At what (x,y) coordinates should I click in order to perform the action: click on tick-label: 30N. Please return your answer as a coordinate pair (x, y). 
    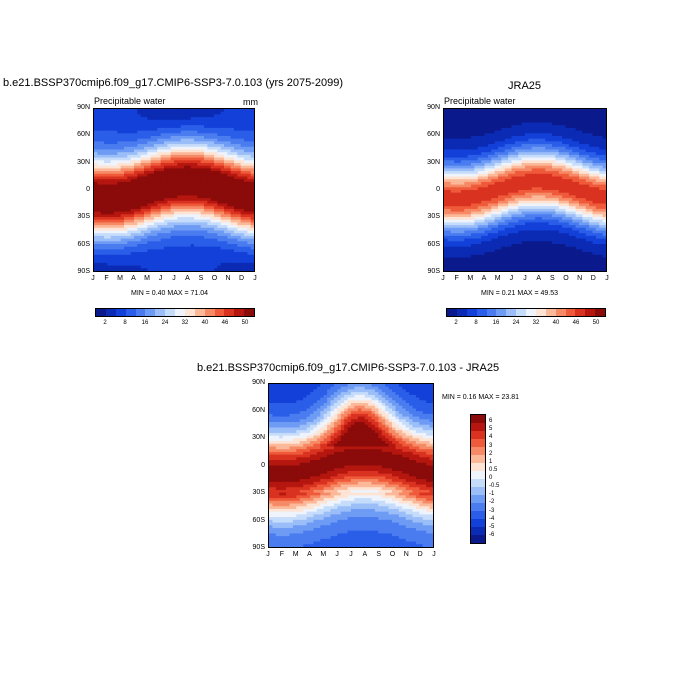
    Looking at the image, I should click on (83, 162).